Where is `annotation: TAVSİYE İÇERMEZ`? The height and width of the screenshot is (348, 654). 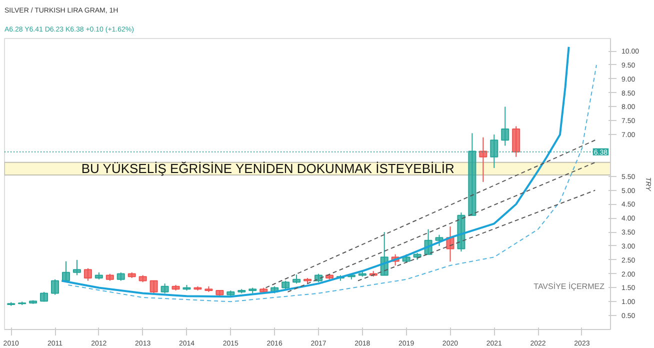 annotation: TAVSİYE İÇERMEZ is located at coordinates (569, 286).